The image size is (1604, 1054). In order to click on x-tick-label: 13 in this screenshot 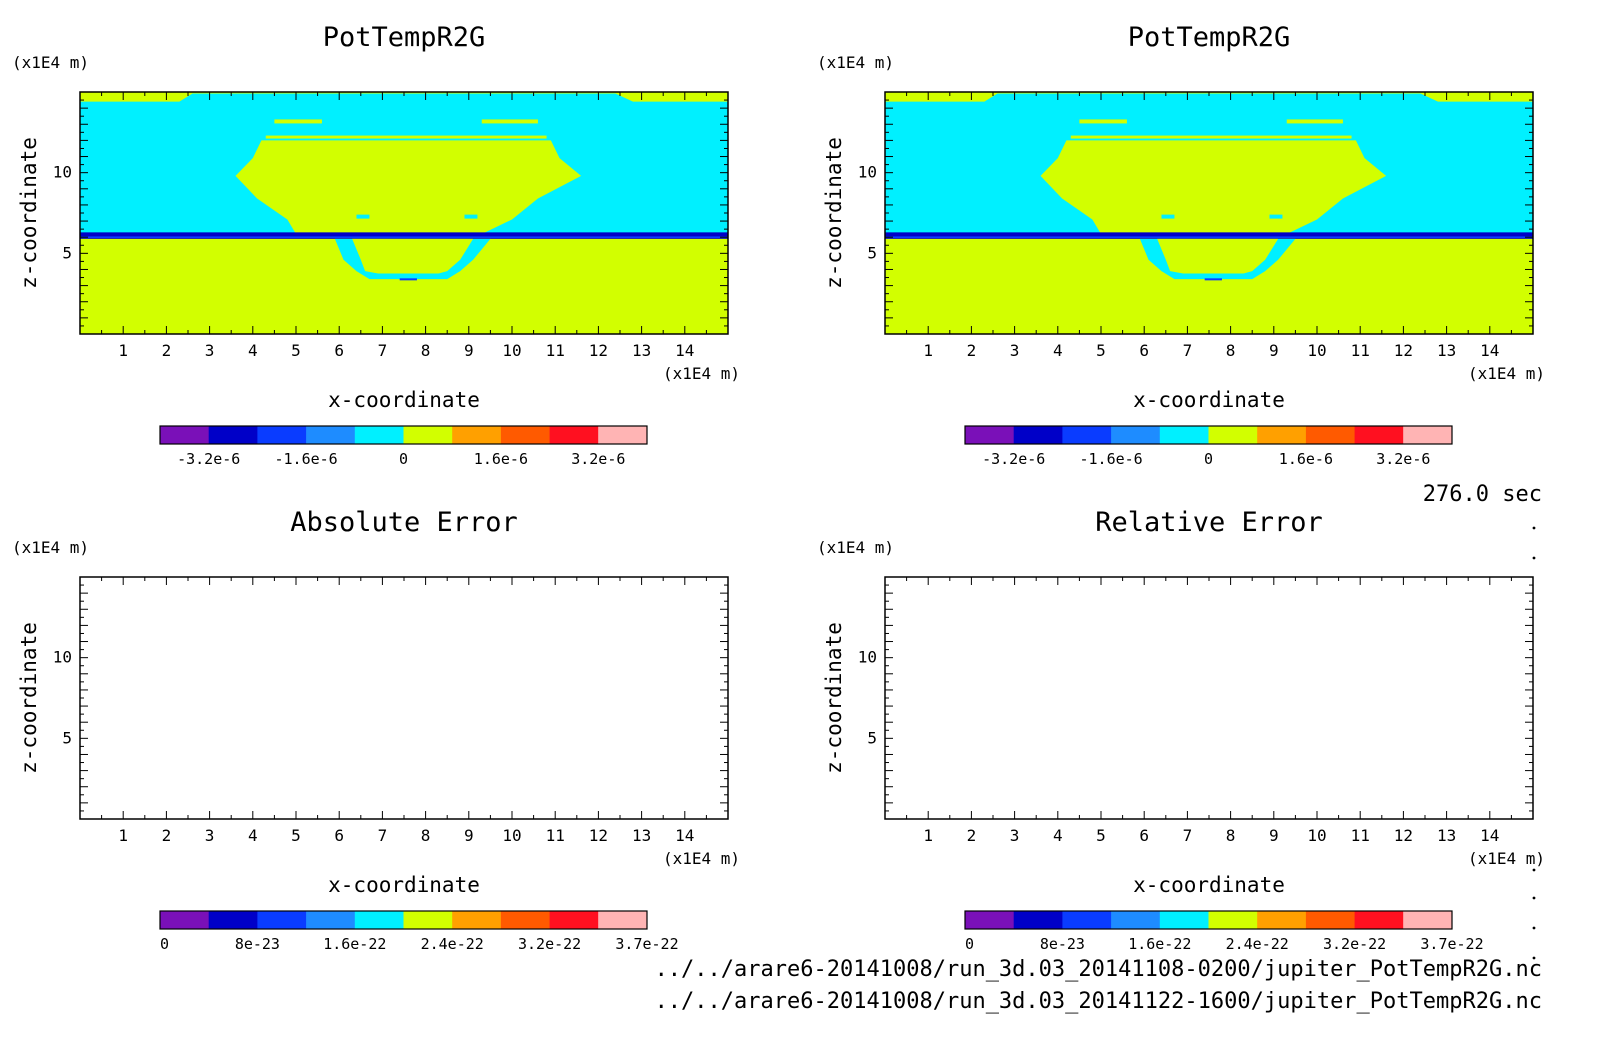, I will do `click(641, 350)`.